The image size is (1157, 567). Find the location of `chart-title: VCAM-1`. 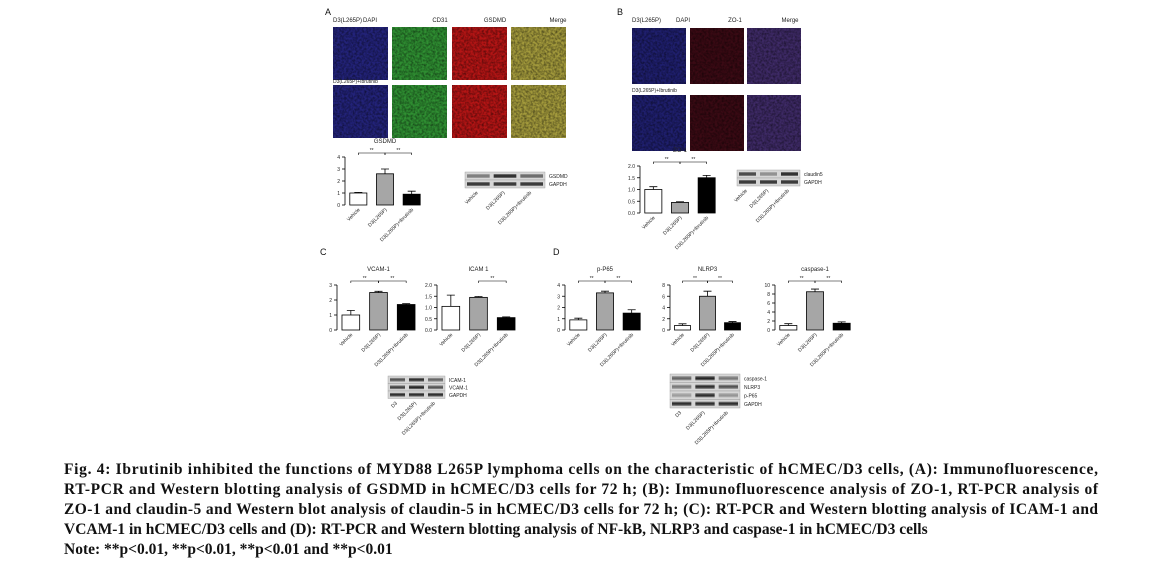

chart-title: VCAM-1 is located at coordinates (378, 270).